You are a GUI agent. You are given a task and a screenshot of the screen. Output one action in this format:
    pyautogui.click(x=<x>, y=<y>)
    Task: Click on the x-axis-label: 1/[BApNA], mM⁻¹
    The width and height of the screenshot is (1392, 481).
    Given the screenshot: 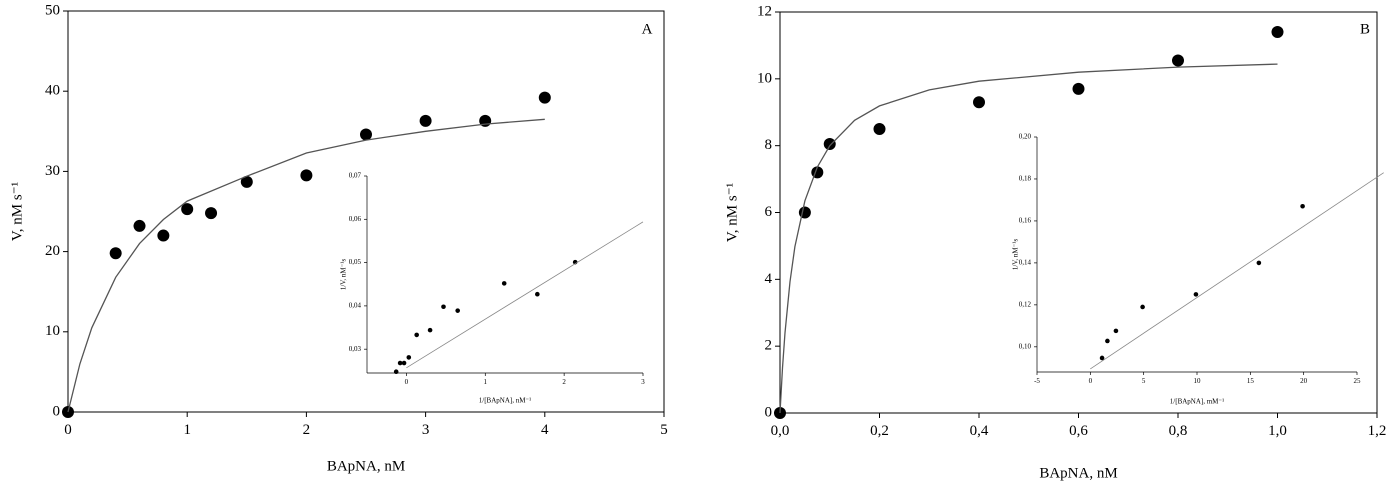 What is the action you would take?
    pyautogui.click(x=1197, y=402)
    